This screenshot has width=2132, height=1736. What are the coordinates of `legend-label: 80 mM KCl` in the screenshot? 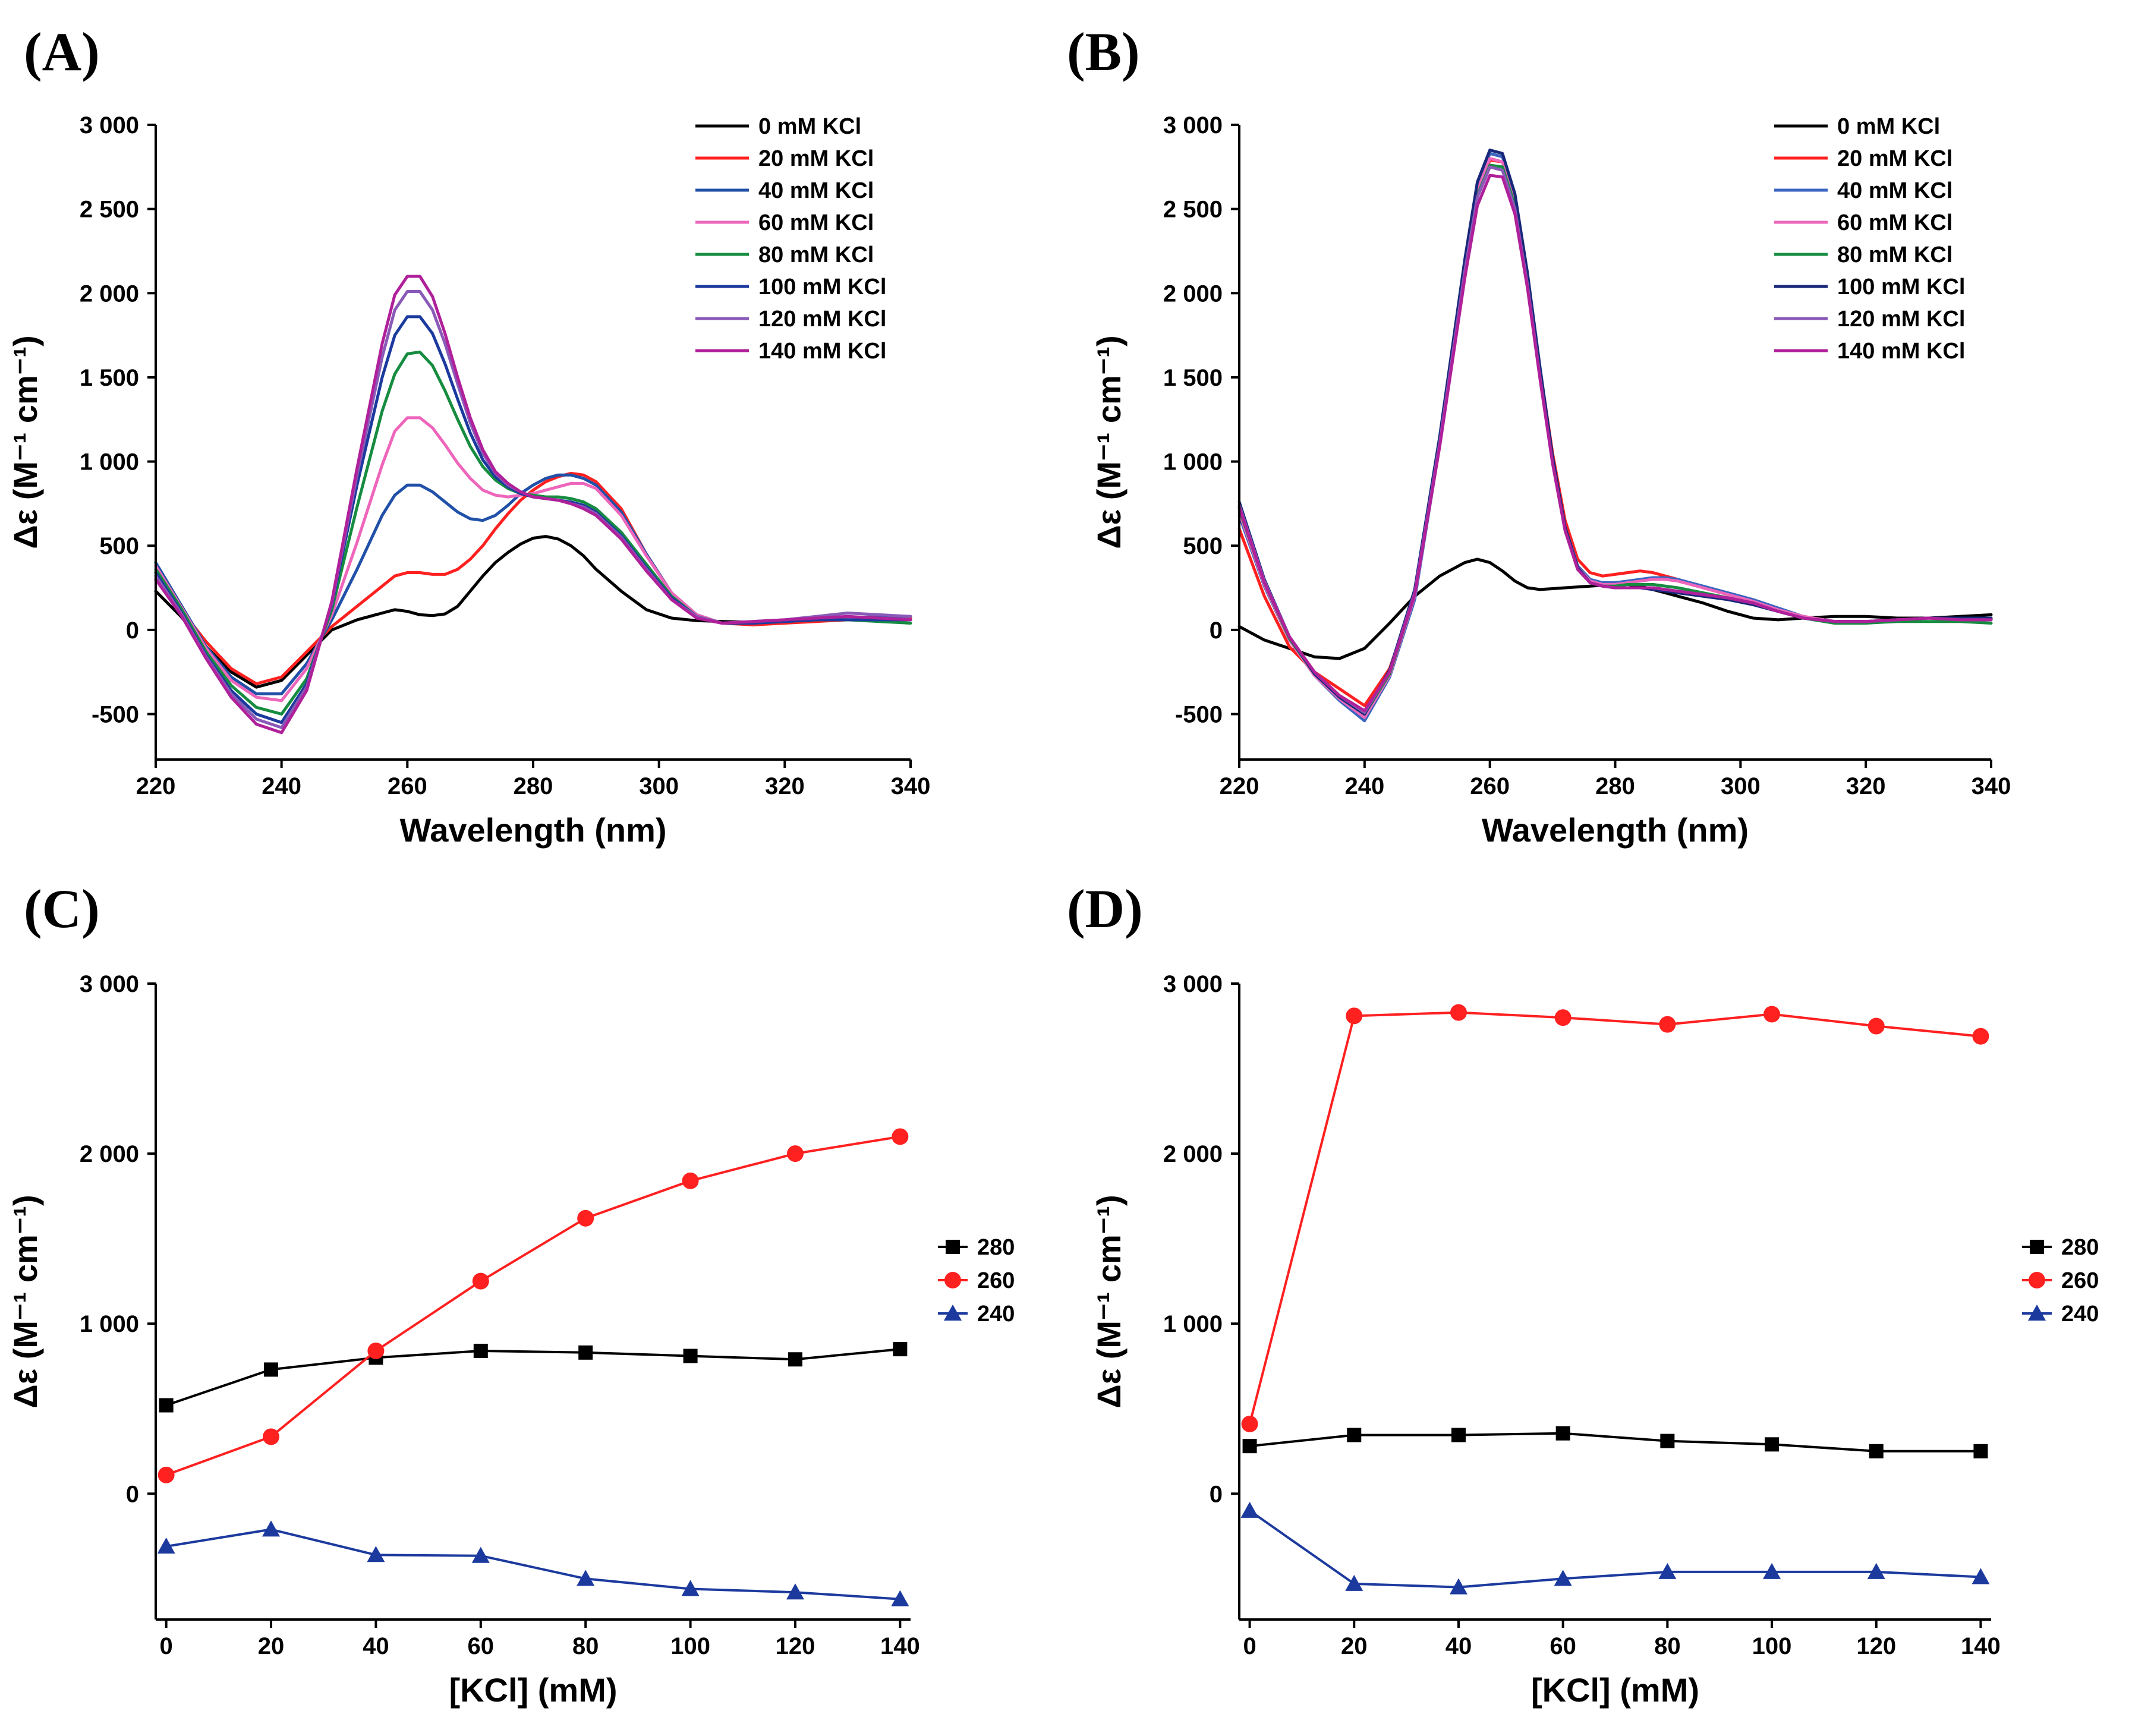 It's located at (816, 254).